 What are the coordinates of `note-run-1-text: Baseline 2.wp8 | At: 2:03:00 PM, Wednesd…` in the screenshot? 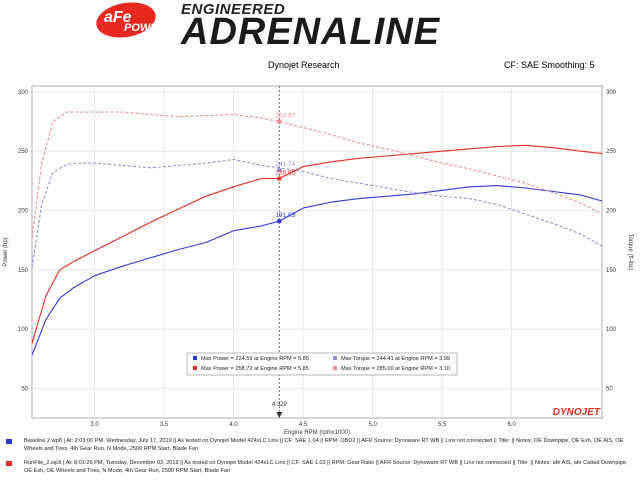 It's located at (324, 445).